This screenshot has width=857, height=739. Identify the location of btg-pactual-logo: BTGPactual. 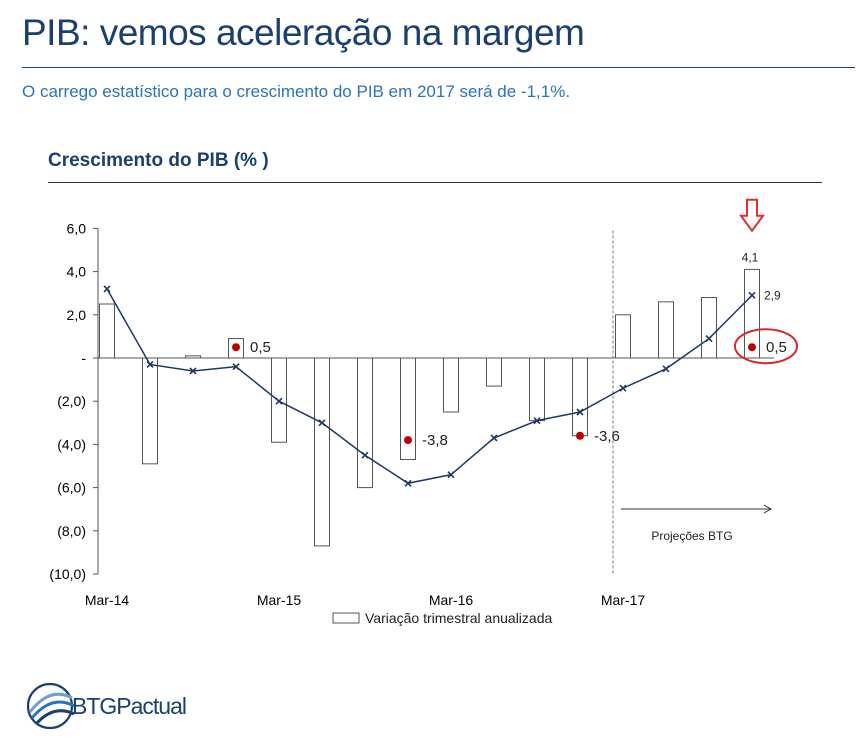
(103, 706).